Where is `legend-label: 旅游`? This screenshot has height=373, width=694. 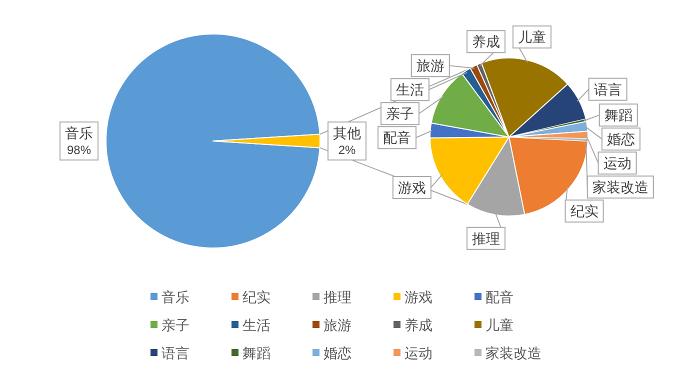 legend-label: 旅游 is located at coordinates (338, 325).